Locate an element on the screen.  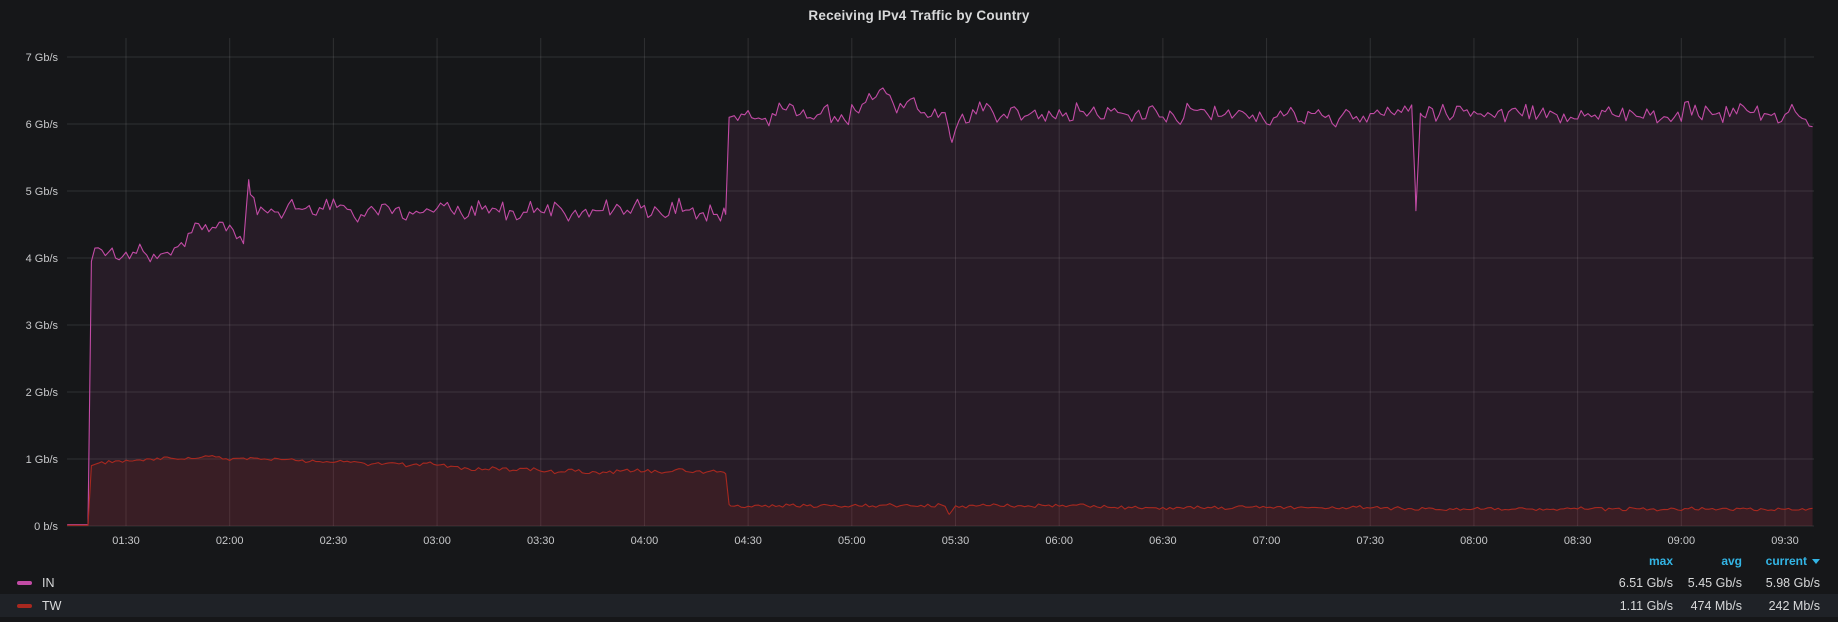
legend-header-row: max avg current is located at coordinates (919, 561).